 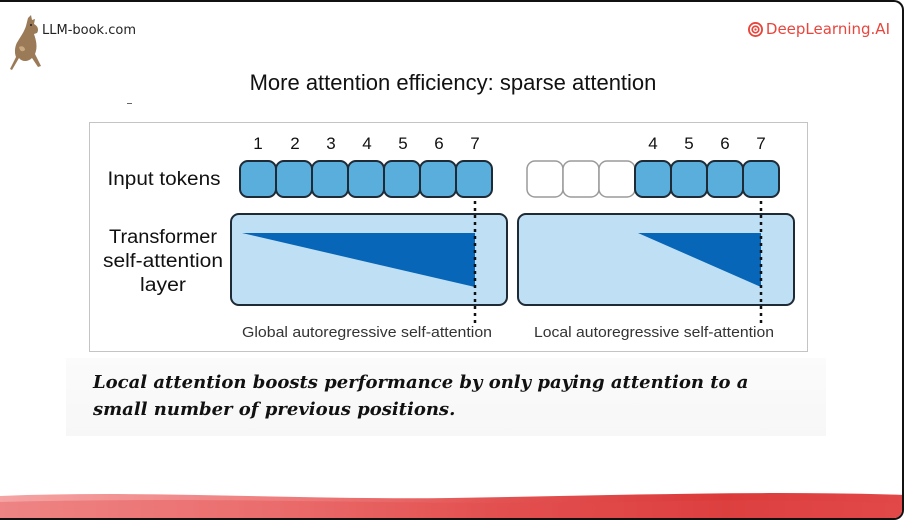 What do you see at coordinates (760, 143) in the screenshot?
I see `local-token-number-7: 7` at bounding box center [760, 143].